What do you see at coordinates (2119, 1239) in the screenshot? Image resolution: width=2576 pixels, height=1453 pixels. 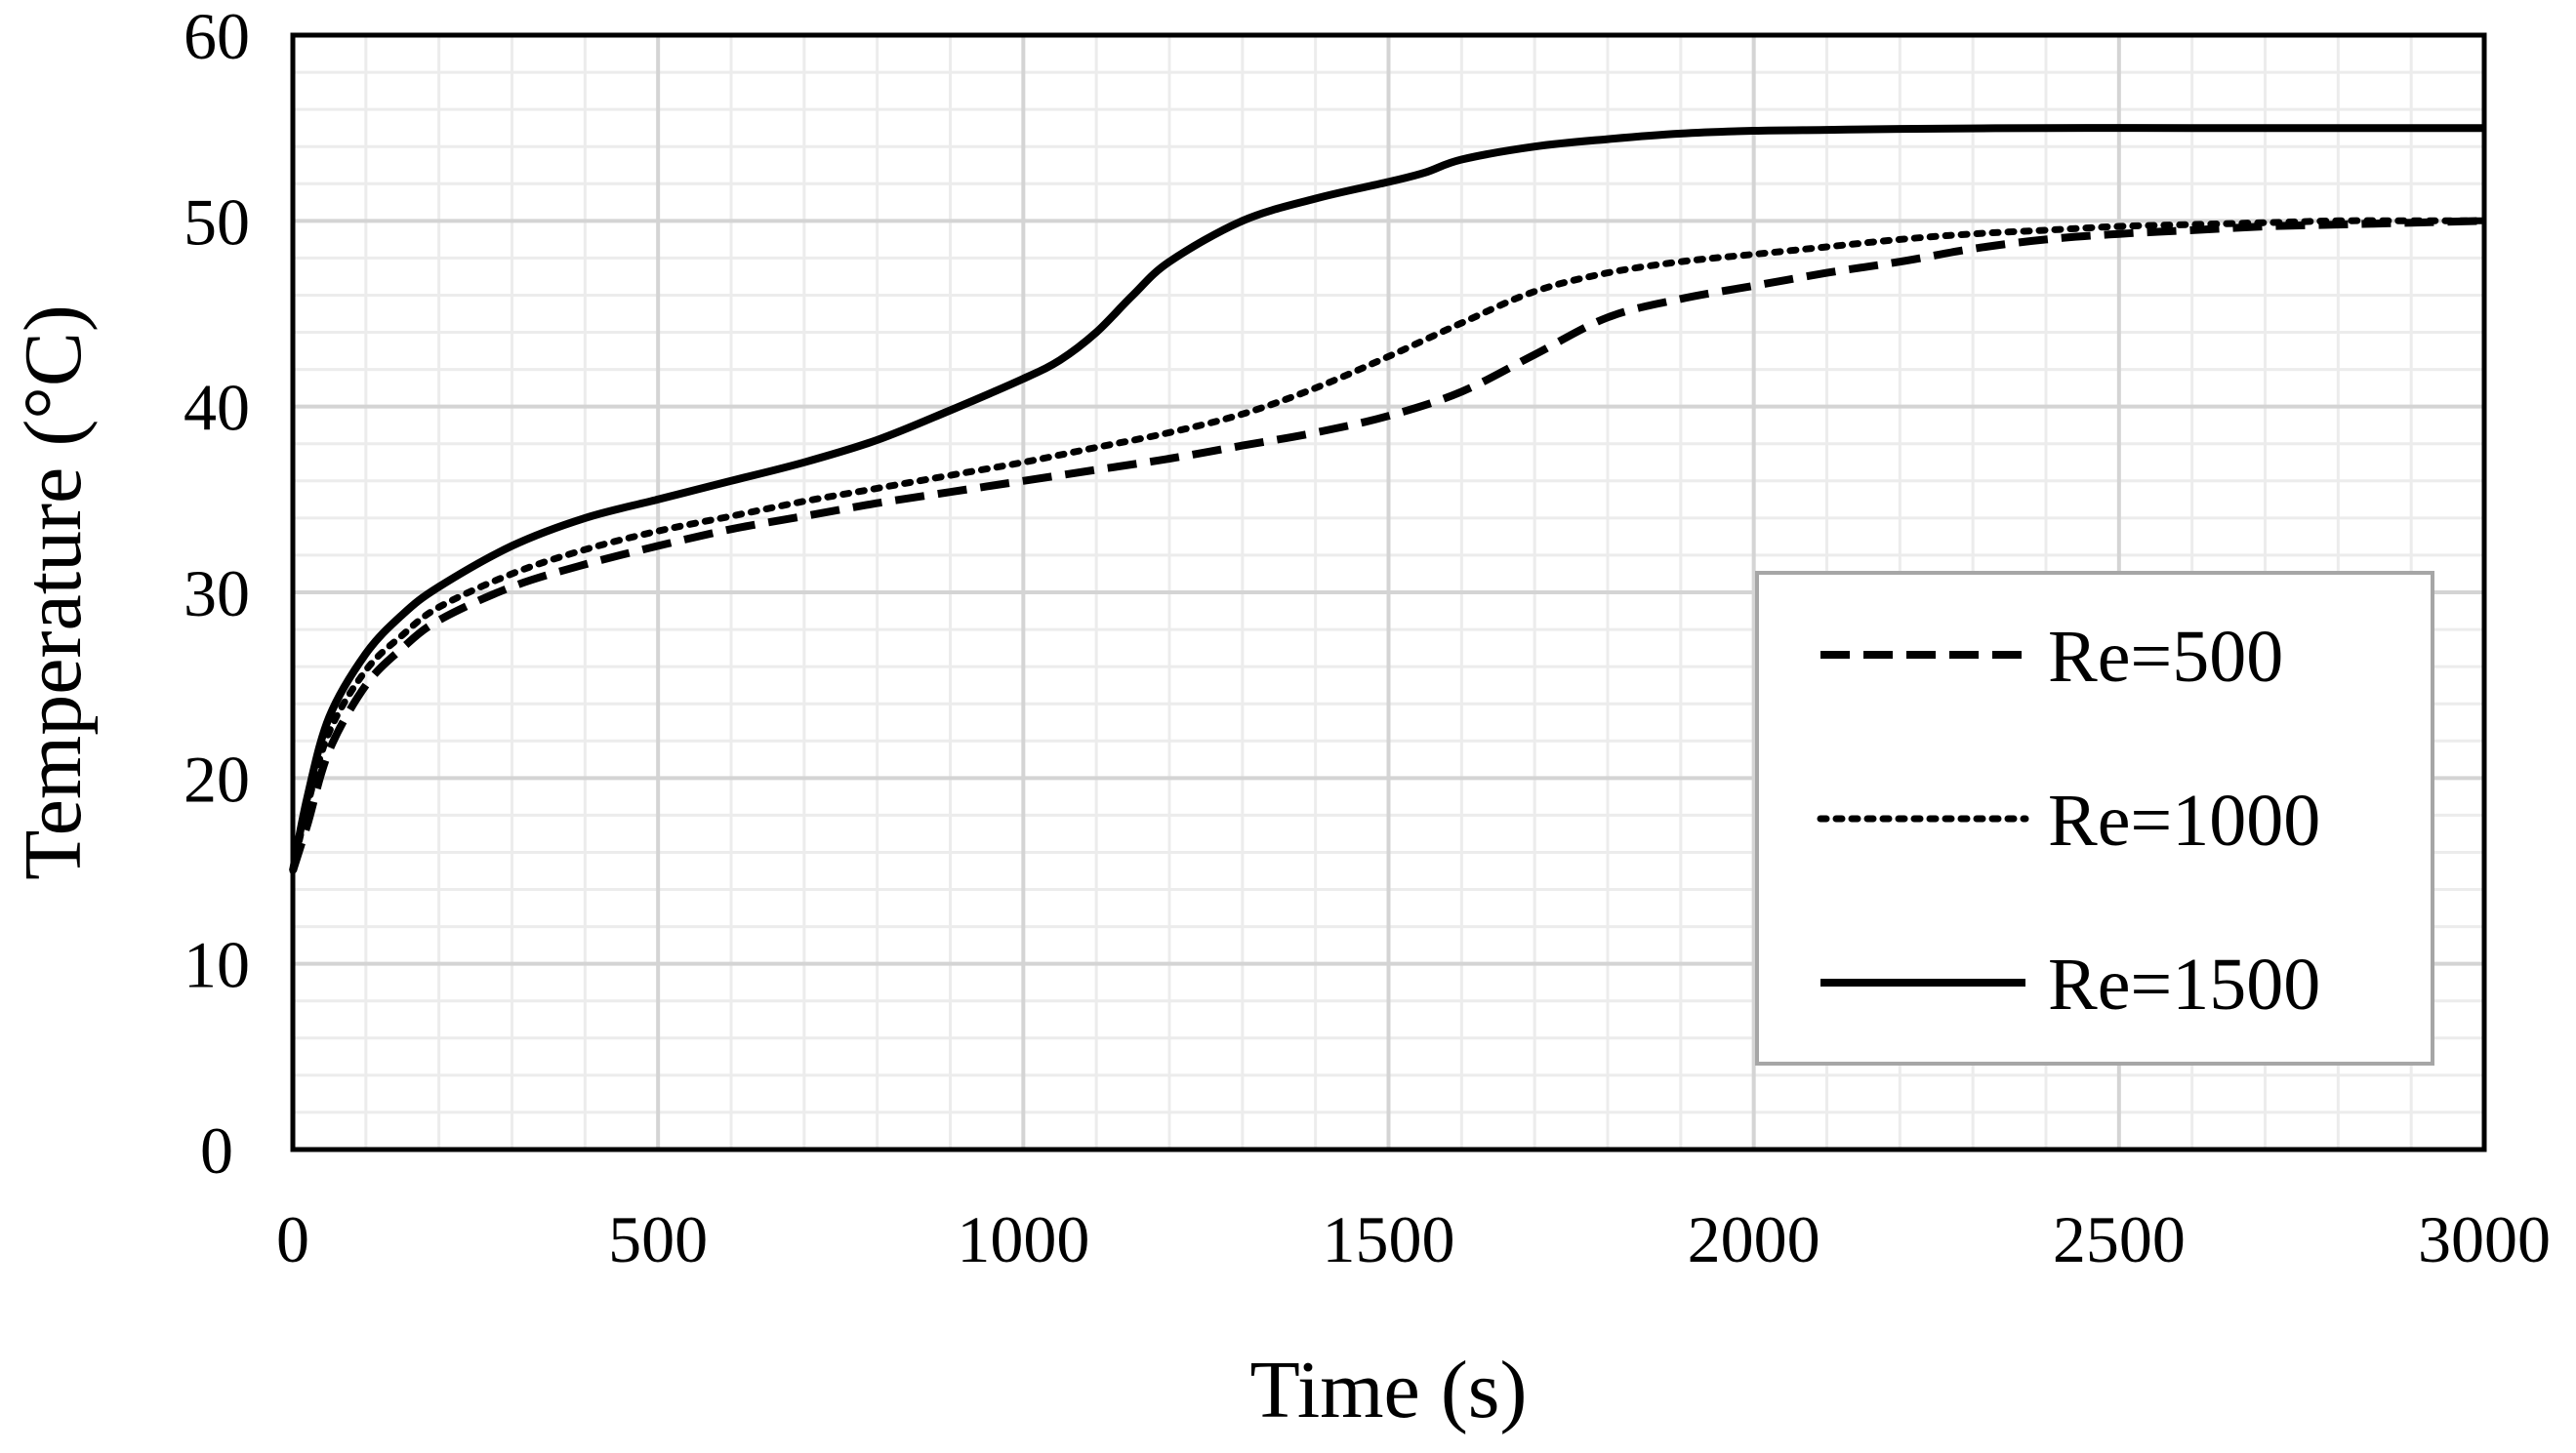 I see `x-tick-label: 2500` at bounding box center [2119, 1239].